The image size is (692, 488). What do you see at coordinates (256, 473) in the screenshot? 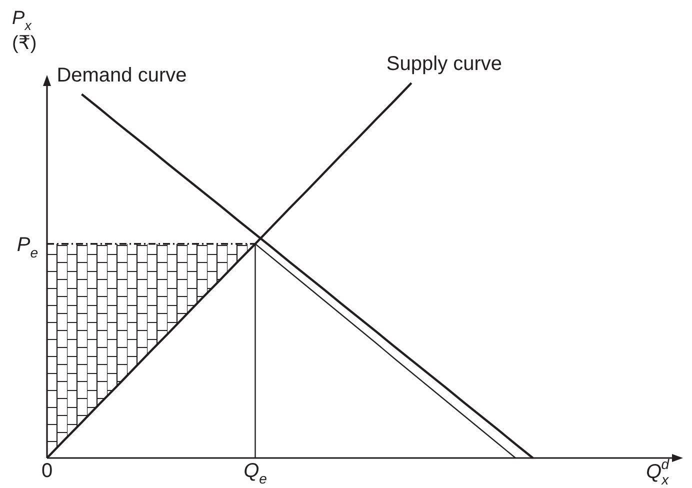
I see `x-tick-label: Q$_{e}$` at bounding box center [256, 473].